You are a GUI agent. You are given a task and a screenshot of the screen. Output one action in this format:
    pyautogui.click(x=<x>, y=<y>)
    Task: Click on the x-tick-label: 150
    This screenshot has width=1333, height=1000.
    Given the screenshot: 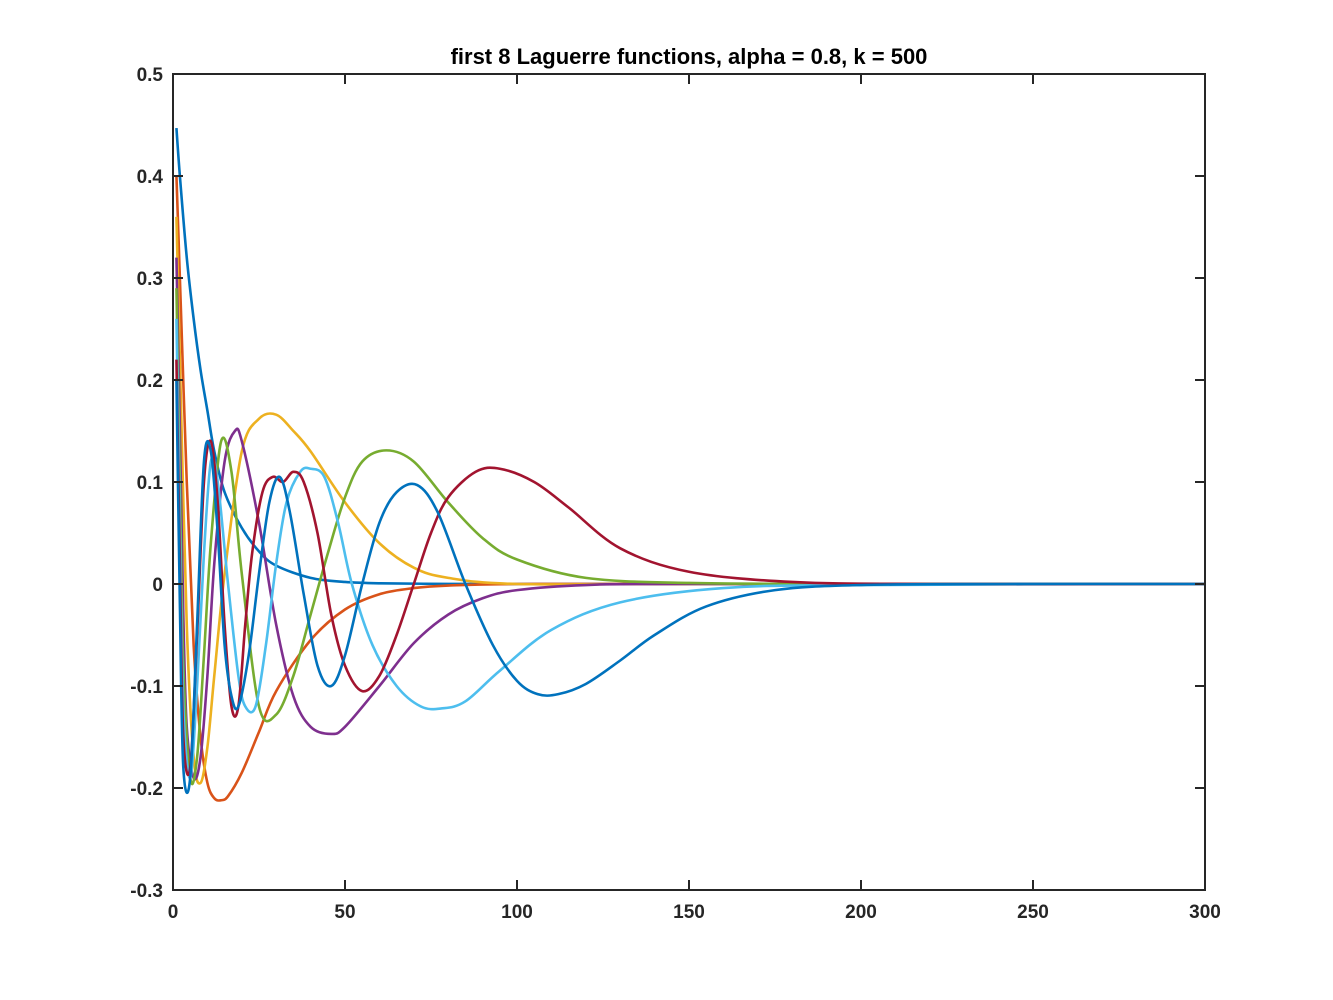 What is the action you would take?
    pyautogui.click(x=689, y=912)
    